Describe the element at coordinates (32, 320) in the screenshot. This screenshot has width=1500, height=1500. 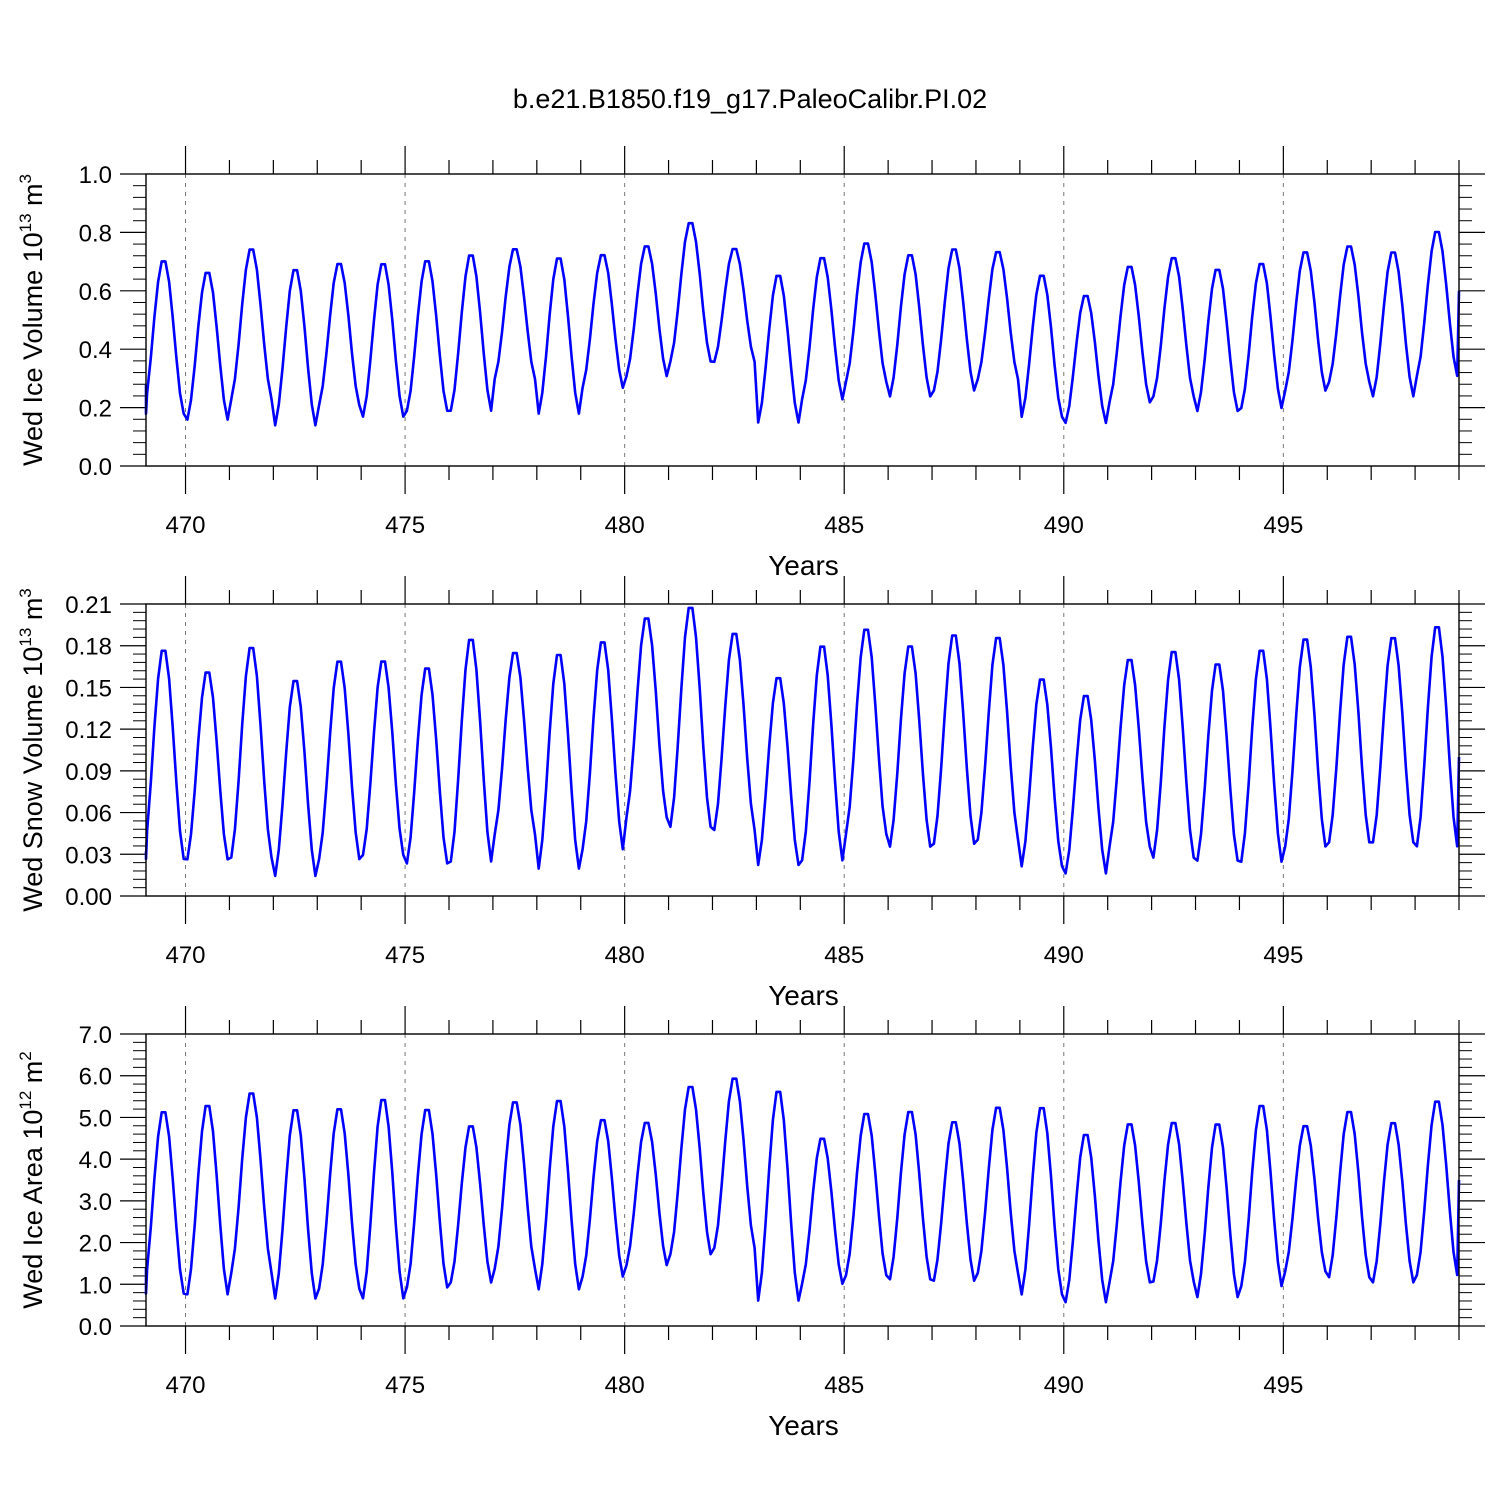
I see `y-axis-label: Wed Ice Volume 1013 m3` at that location.